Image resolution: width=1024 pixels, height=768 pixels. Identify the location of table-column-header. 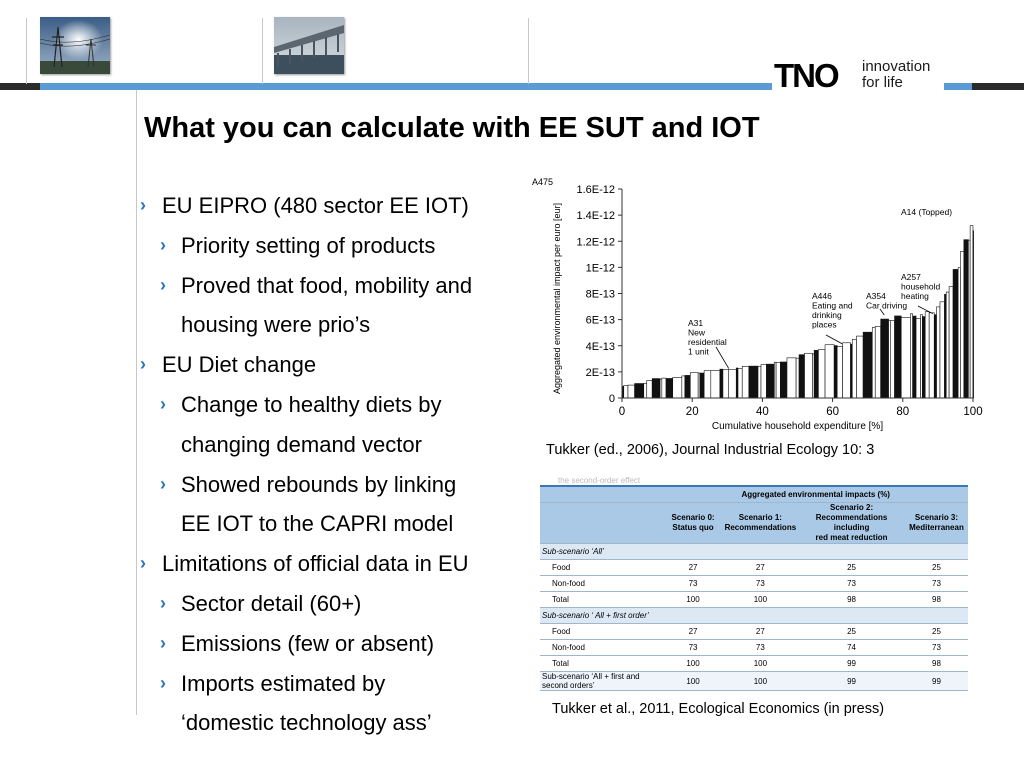
(602, 523).